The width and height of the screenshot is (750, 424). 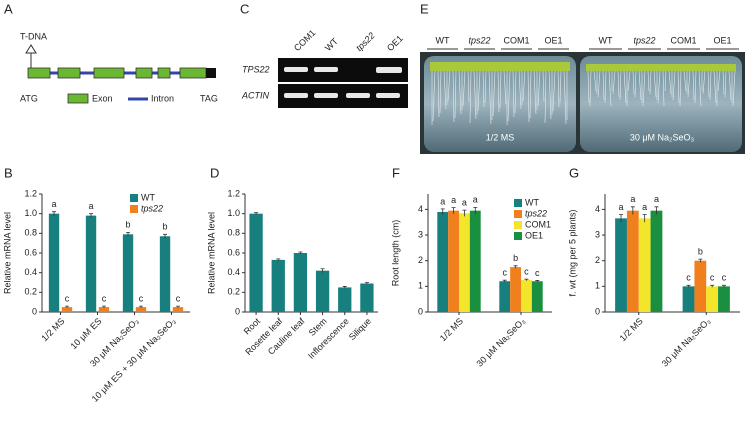 I want to click on tdna-label: T-DNA, so click(x=33, y=36).